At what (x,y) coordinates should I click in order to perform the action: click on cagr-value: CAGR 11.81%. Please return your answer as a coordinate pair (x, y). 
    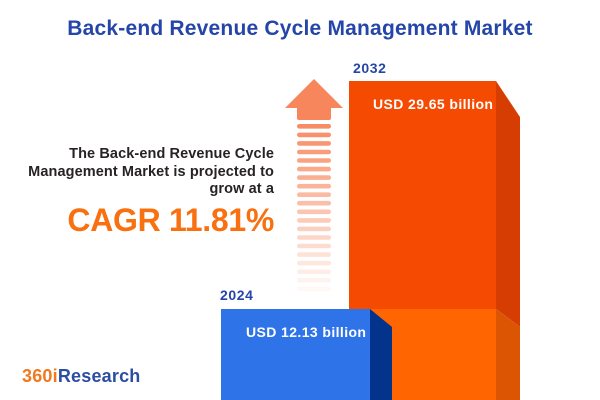
    Looking at the image, I should click on (170, 219).